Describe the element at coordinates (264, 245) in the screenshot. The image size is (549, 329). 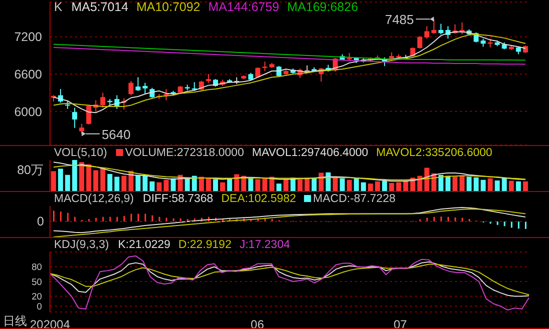
I see `series-label: J:17.2304` at that location.